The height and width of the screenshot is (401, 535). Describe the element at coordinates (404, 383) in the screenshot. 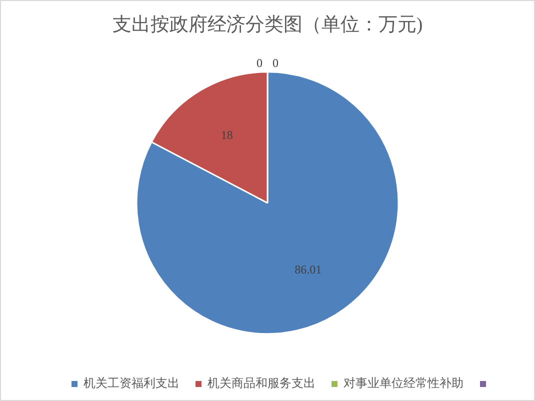

I see `legend-label: 对事业单位经常性补助` at that location.